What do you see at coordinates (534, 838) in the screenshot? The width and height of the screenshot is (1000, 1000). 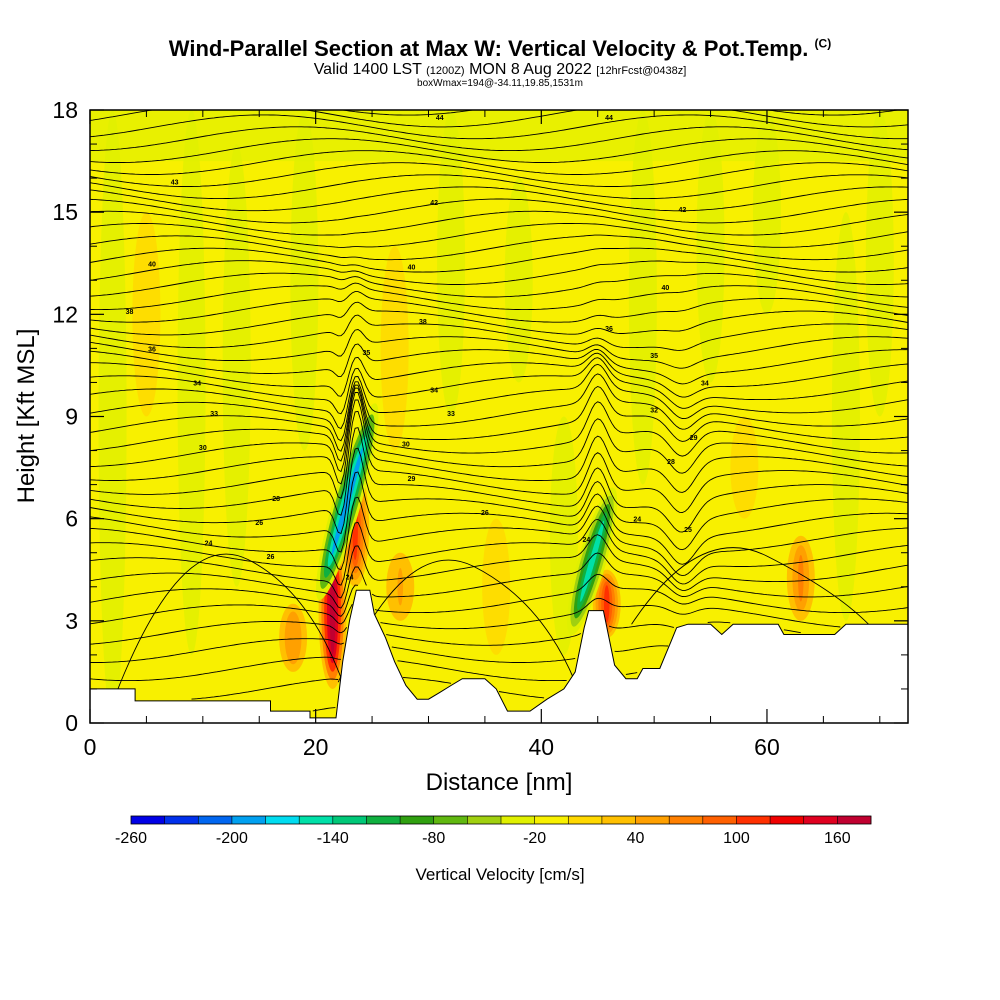 I see `colorbar-tick-label: -20` at bounding box center [534, 838].